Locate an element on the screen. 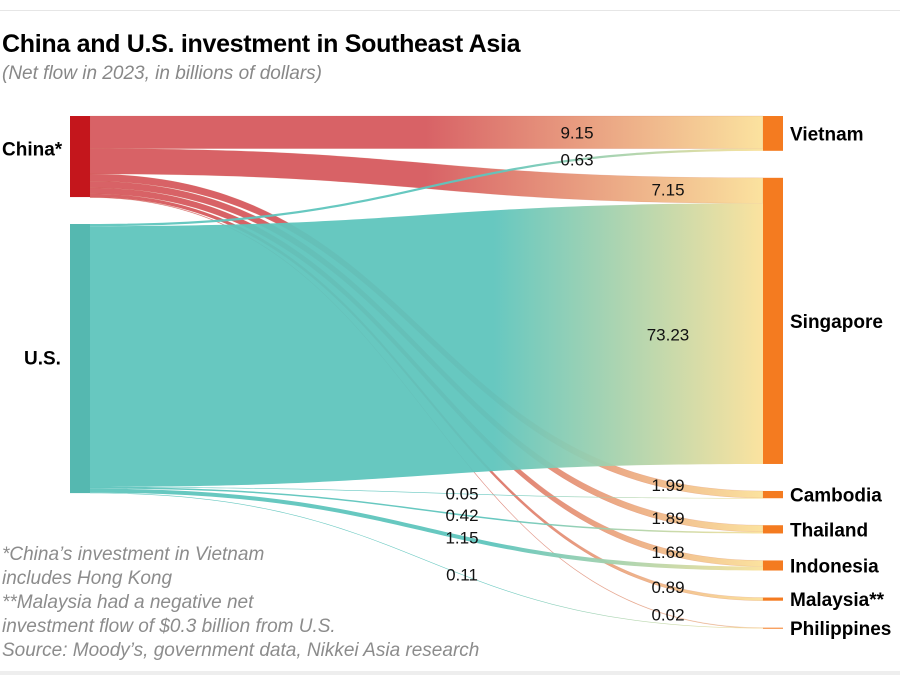 The width and height of the screenshot is (900, 675). footnote-china-cont: includes Hong Kong is located at coordinates (87, 578).